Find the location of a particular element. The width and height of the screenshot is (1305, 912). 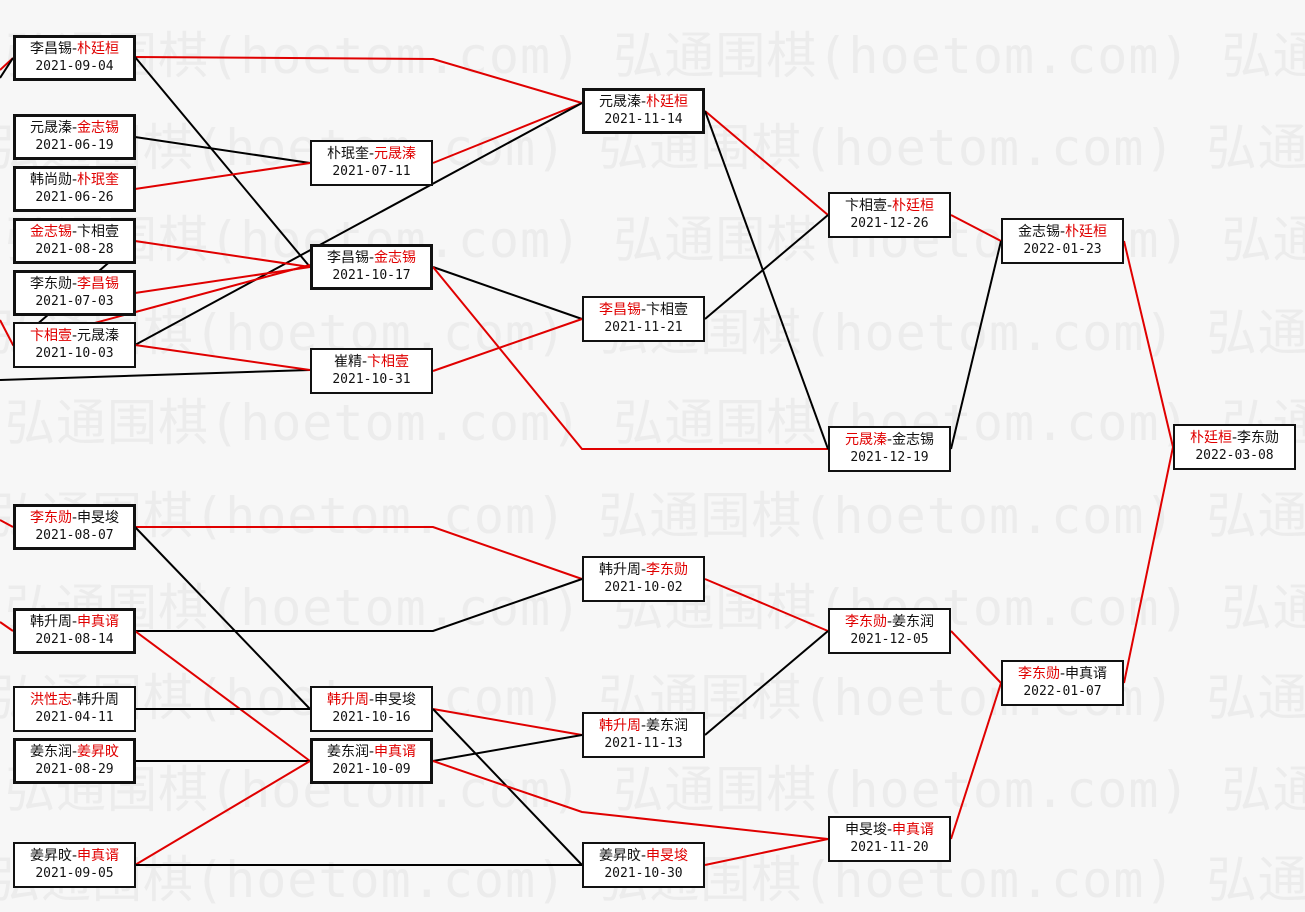

match-date: 2021-10-31 is located at coordinates (371, 379).